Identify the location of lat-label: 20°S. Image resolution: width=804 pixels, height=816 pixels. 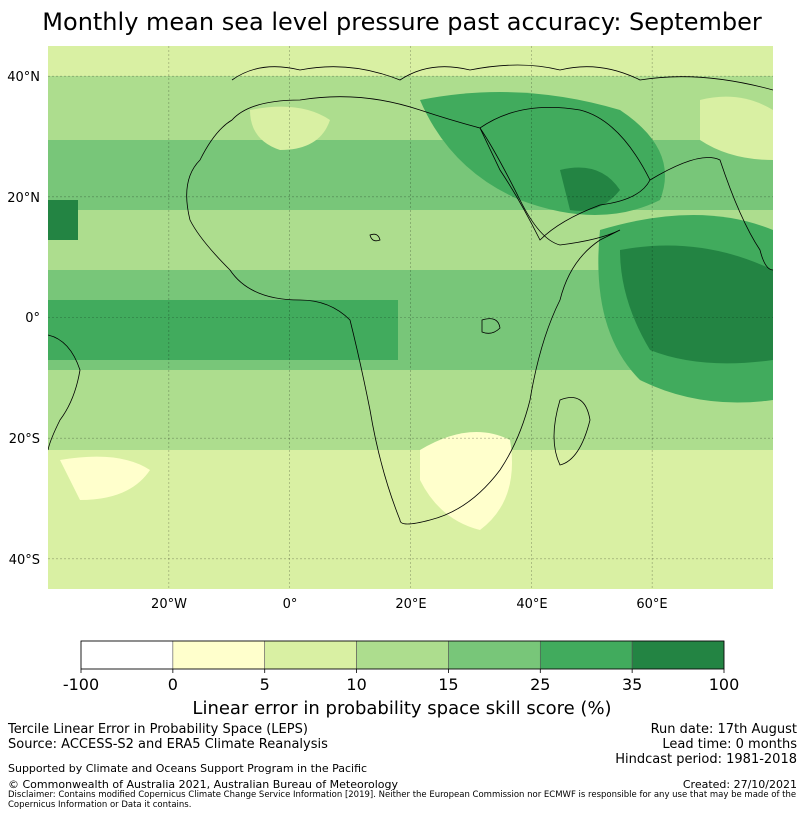
(24, 439).